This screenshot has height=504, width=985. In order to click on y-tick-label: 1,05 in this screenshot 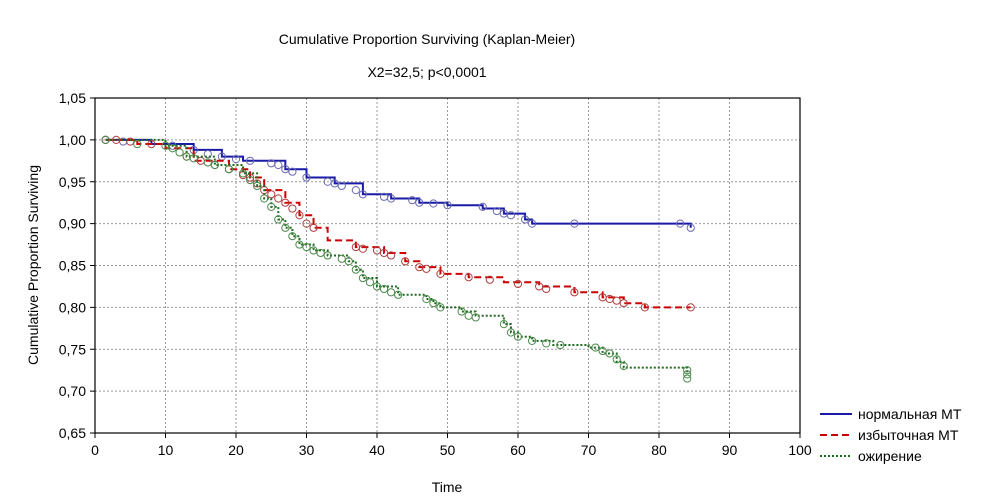, I will do `click(72, 98)`.